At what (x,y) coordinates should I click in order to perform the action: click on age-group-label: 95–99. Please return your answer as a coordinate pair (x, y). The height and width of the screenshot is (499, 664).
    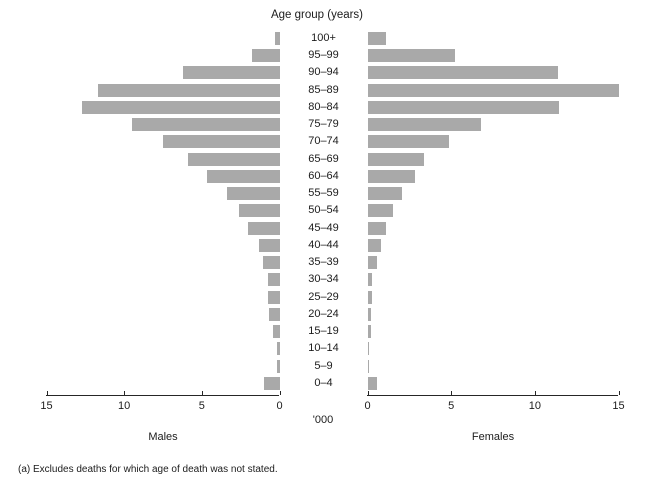
    Looking at the image, I should click on (323, 55).